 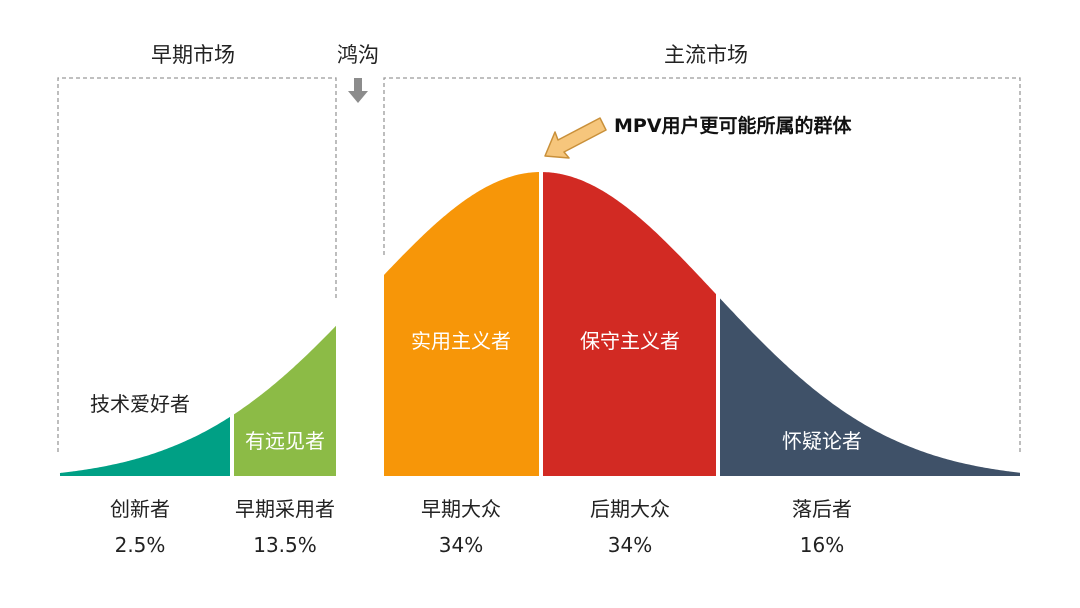 I want to click on innovators-name: 创新者, so click(x=140, y=509).